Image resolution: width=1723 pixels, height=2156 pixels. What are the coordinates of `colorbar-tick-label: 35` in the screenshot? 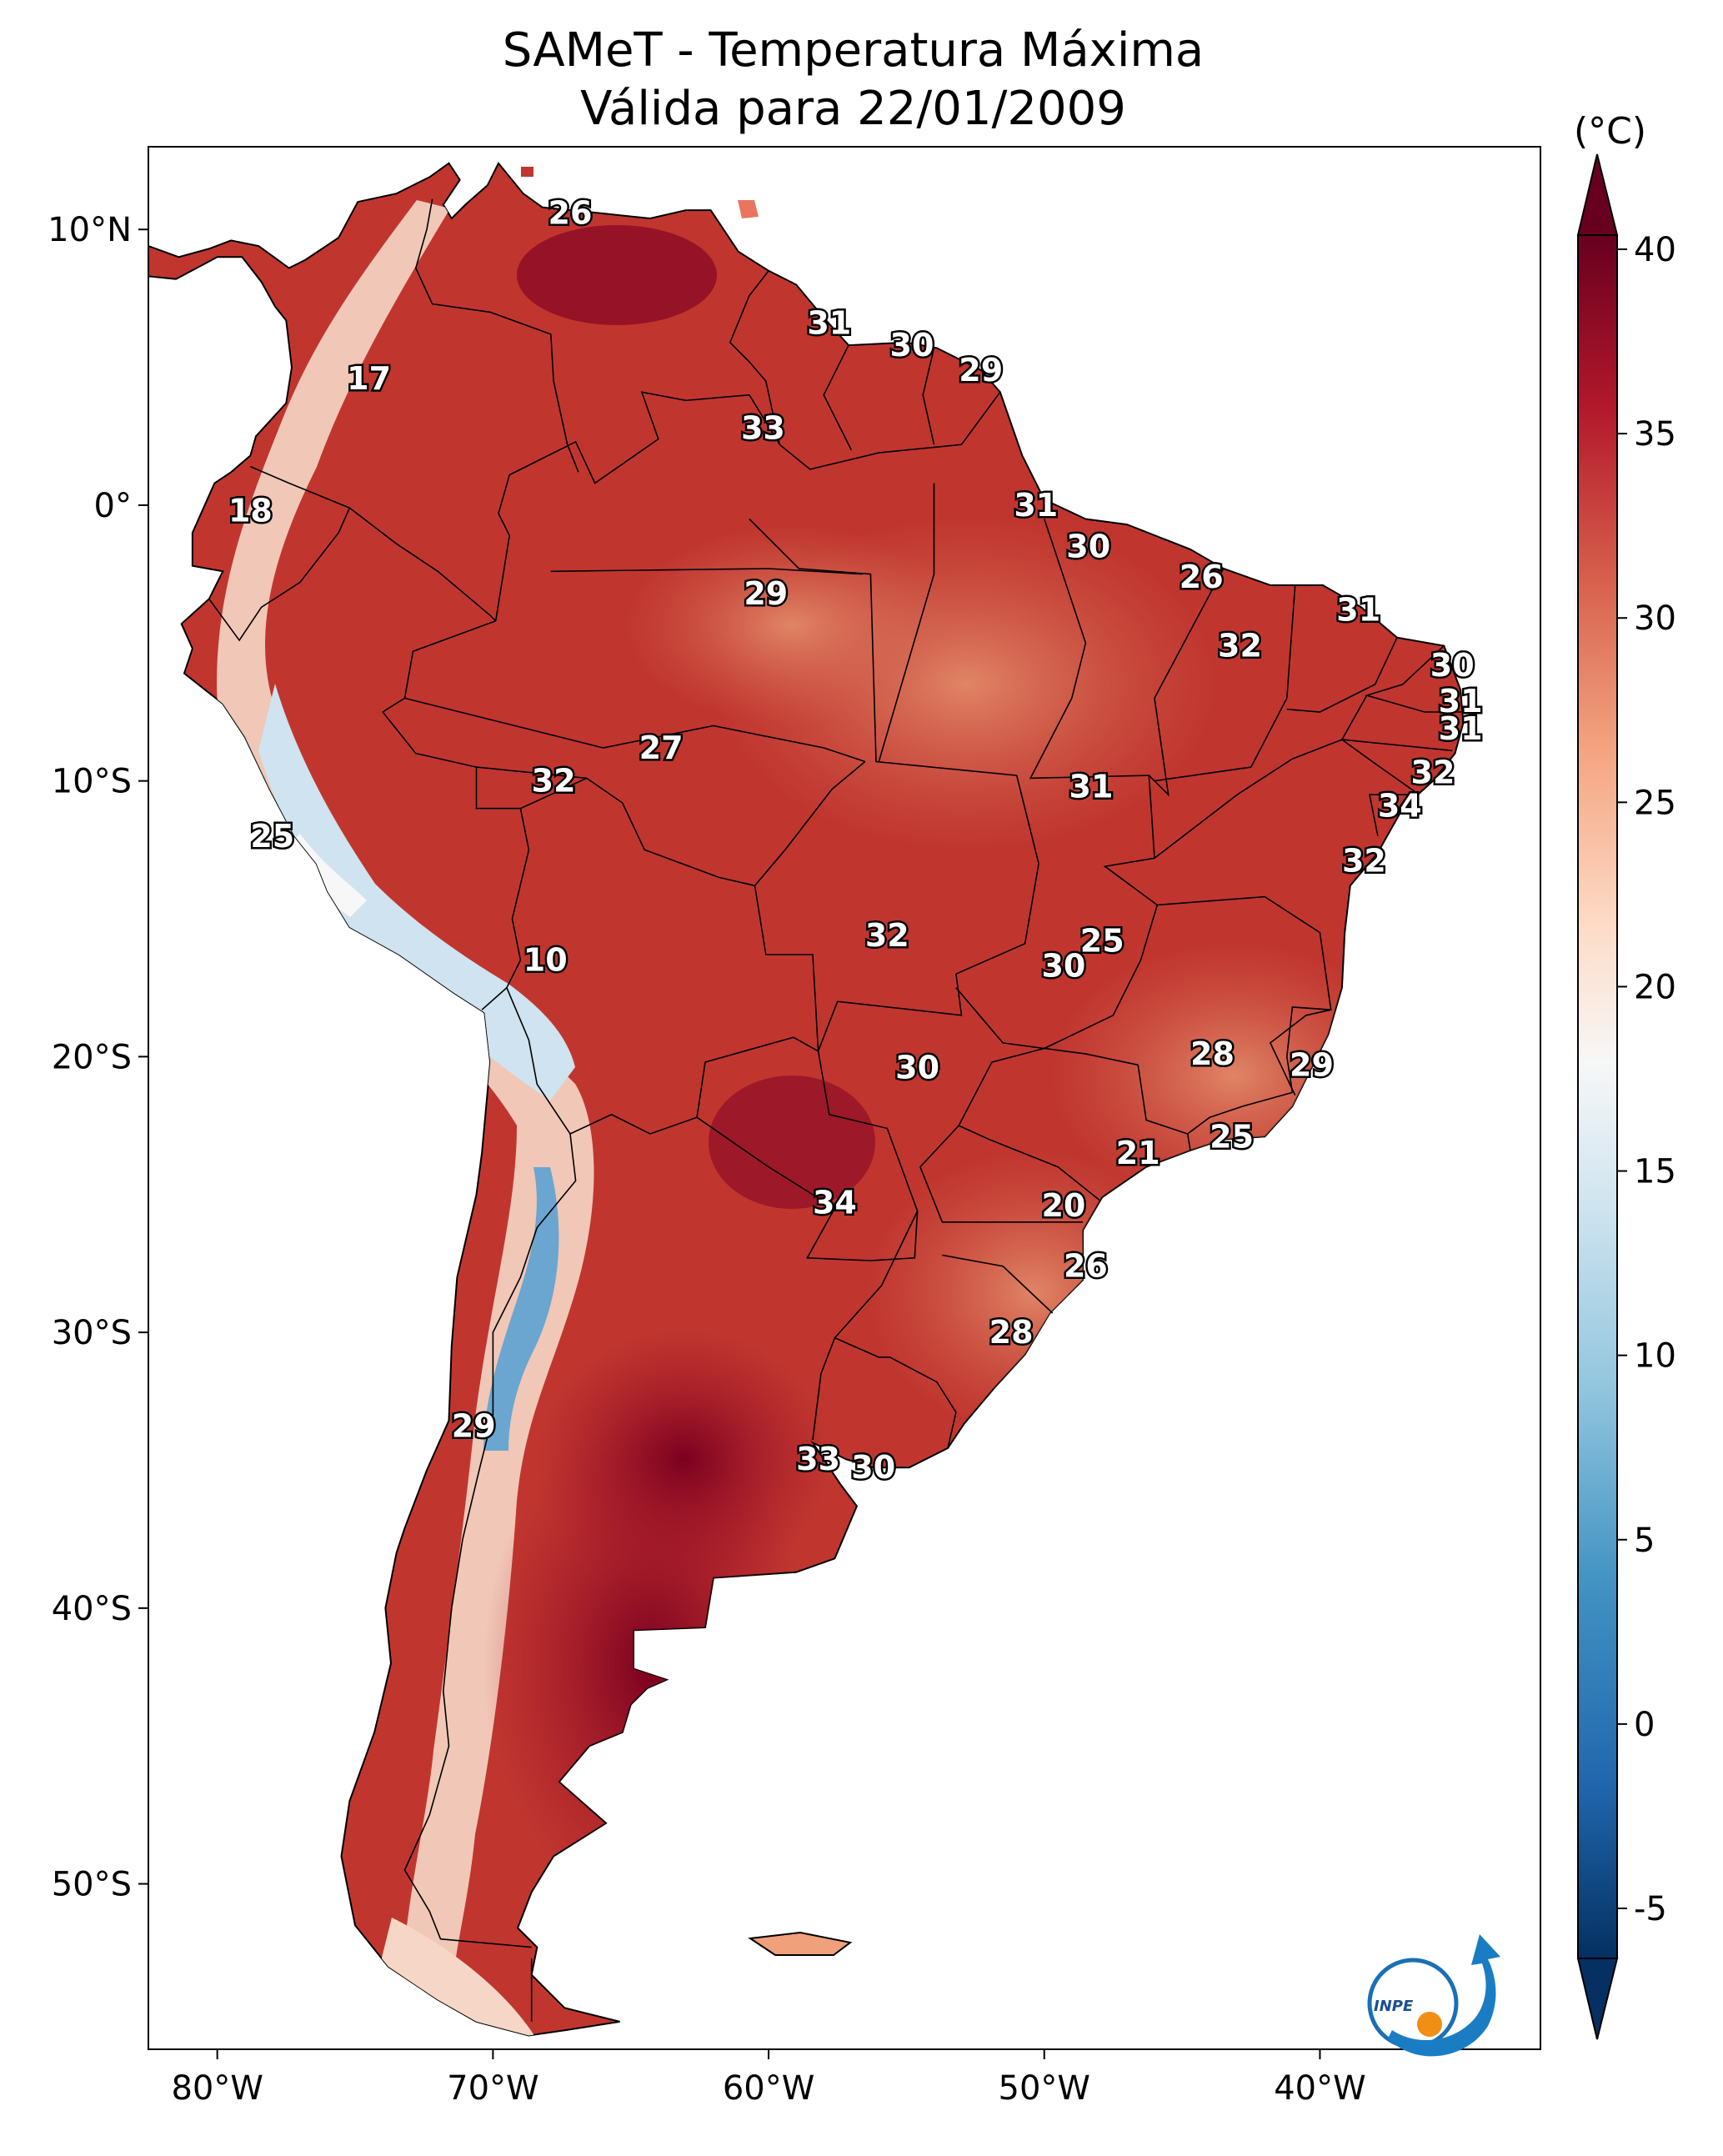 It's located at (1655, 434).